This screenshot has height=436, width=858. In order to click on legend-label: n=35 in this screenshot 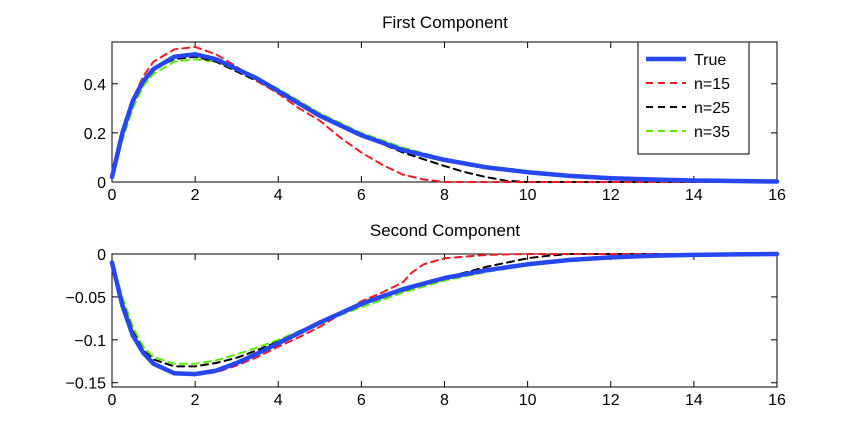, I will do `click(712, 132)`.